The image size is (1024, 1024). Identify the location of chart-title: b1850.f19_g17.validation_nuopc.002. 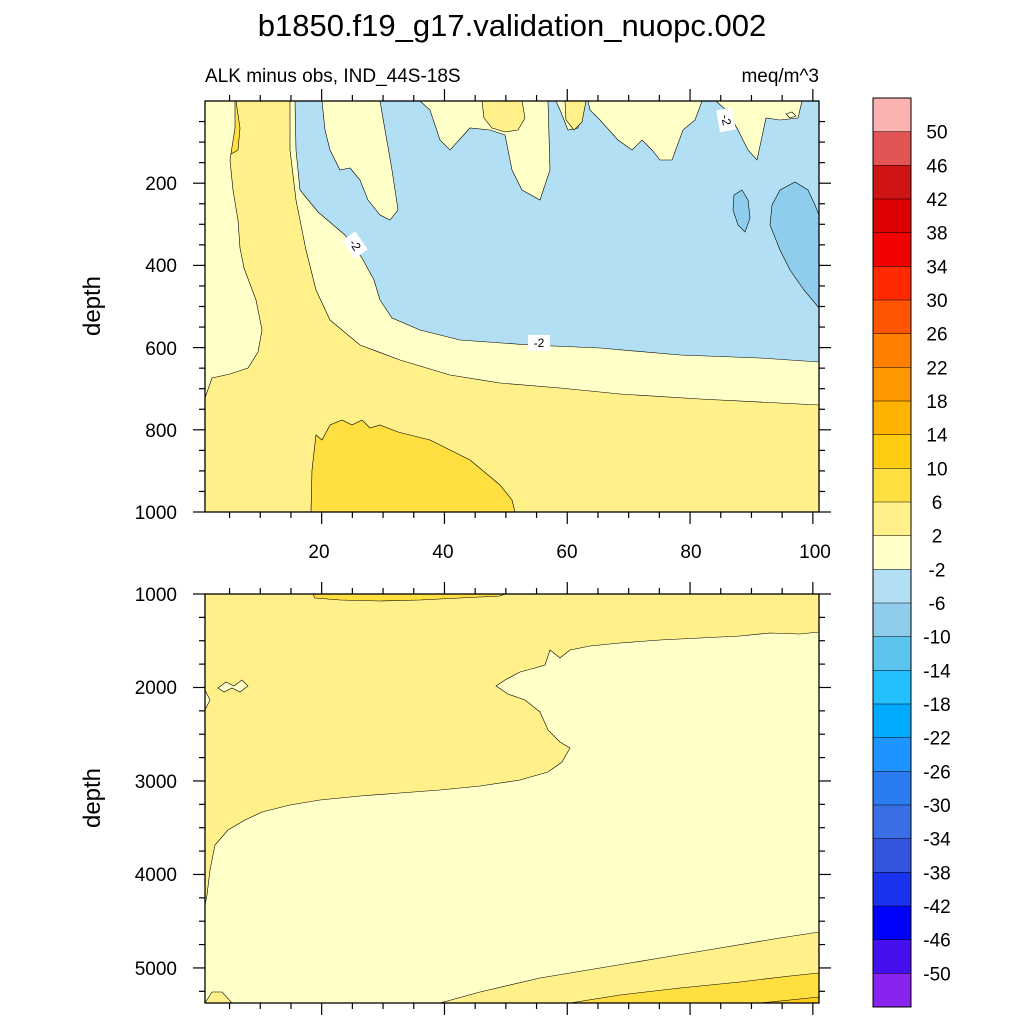
(512, 25).